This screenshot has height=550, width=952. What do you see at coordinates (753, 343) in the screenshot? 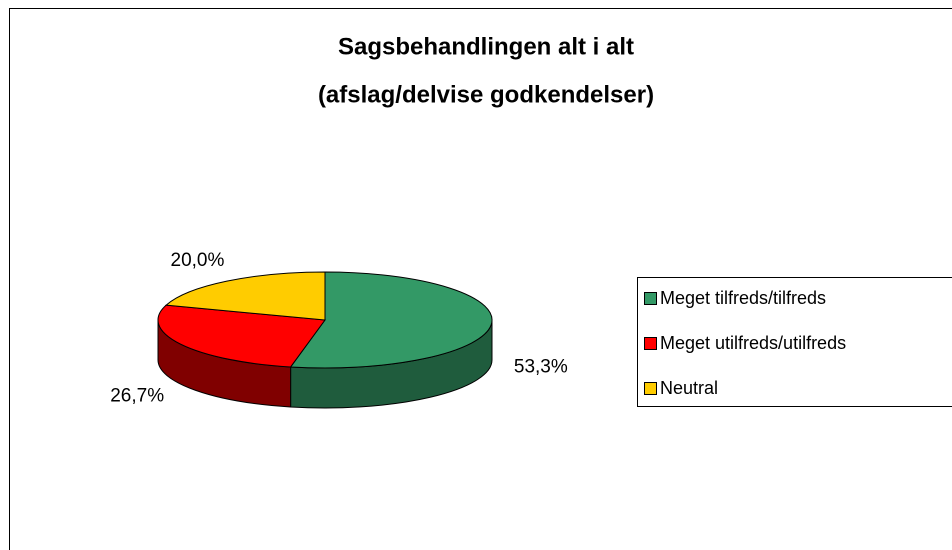
I see `legend-label: Meget utilfreds/utilfreds` at bounding box center [753, 343].